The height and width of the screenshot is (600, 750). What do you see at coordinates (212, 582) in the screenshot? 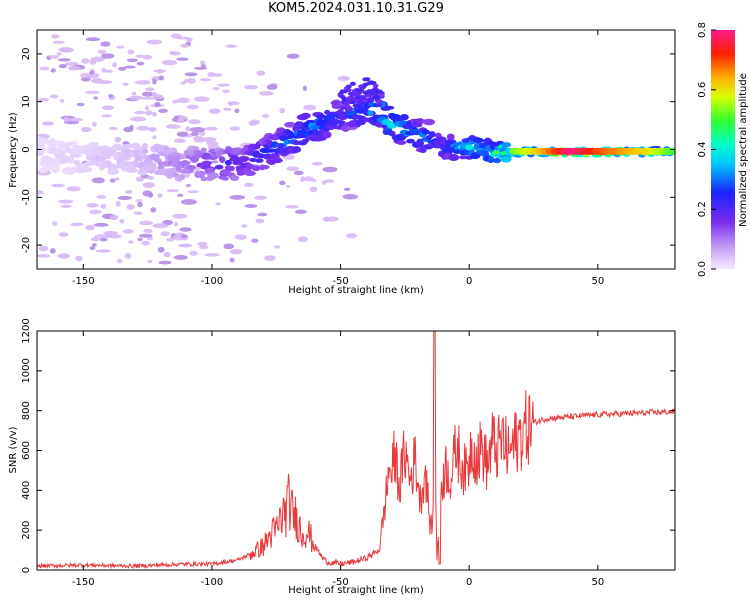
I see `x-tick-label: -100` at bounding box center [212, 582].